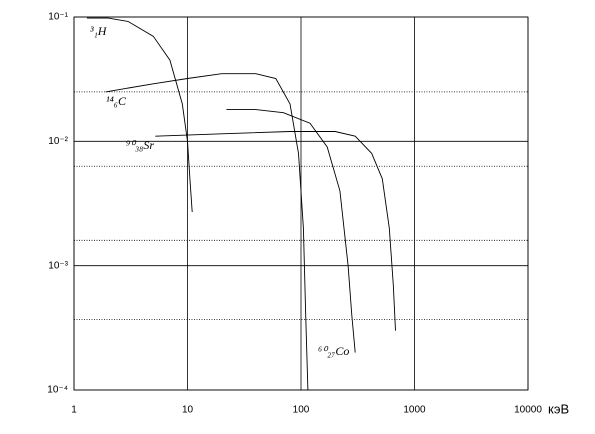  What do you see at coordinates (99, 31) in the screenshot?
I see `series-label: ³₁H` at bounding box center [99, 31].